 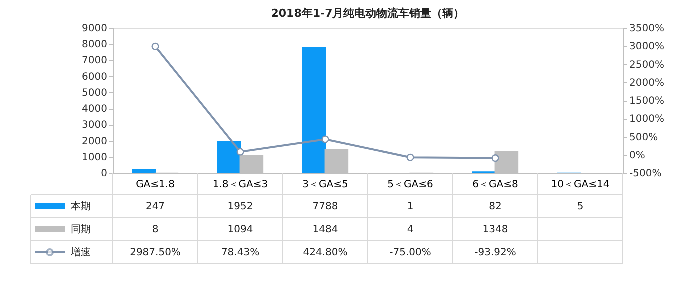 What do you see at coordinates (644, 138) in the screenshot?
I see `y2-tick-label: 500%` at bounding box center [644, 138].